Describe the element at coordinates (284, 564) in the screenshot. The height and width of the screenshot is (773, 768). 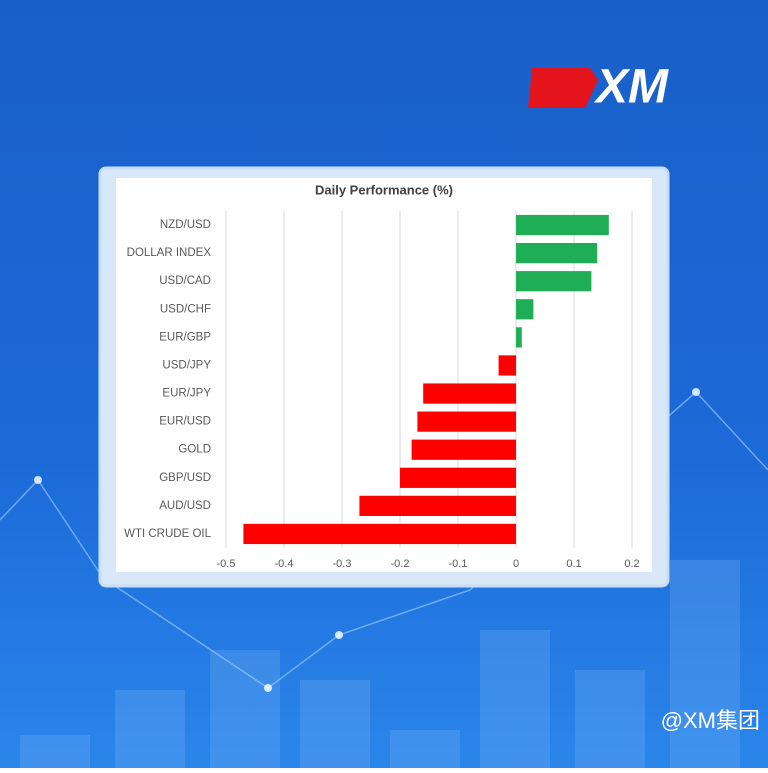
I see `x-tick-label: -0.4` at that location.